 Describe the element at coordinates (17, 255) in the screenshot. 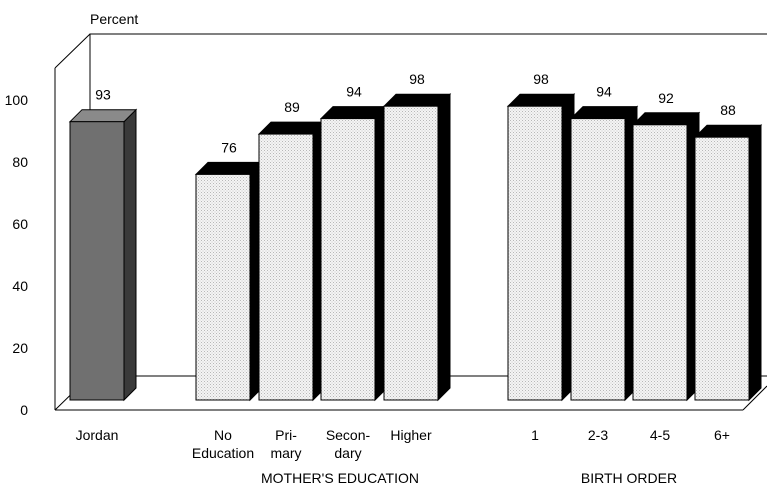

I see `y-axis-ticks: 0 20 40 60 80 100` at that location.